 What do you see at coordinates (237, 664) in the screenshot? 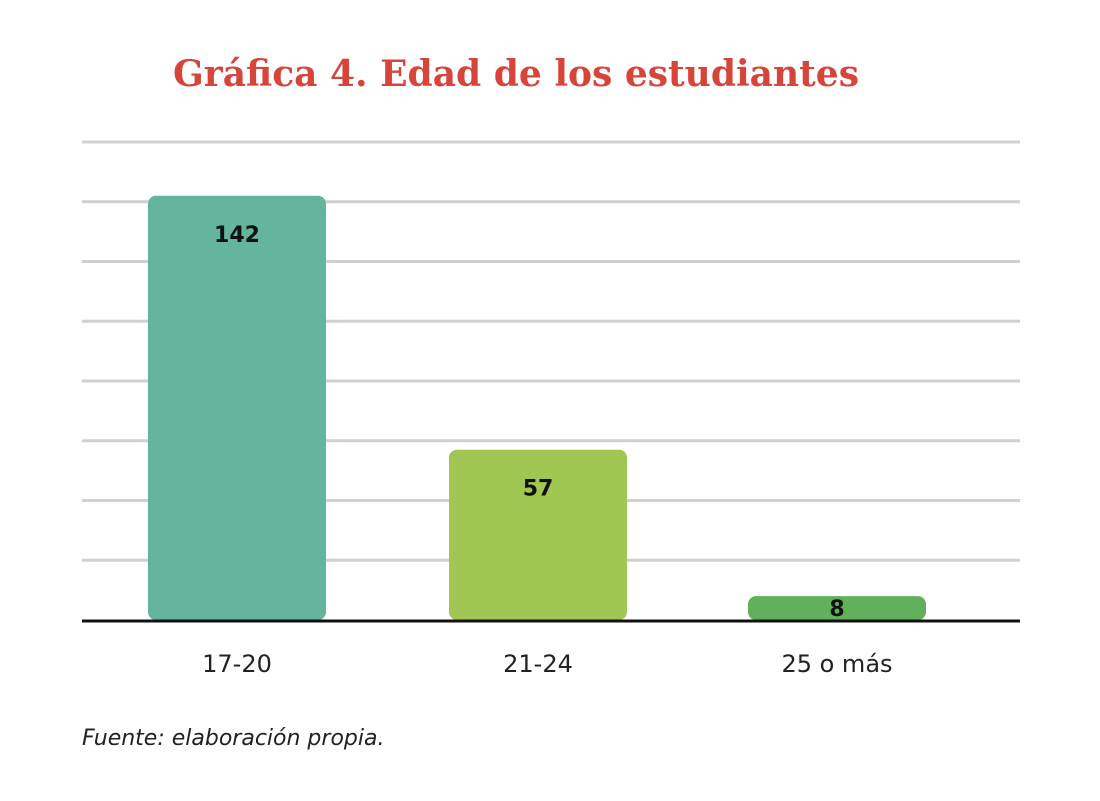
I see `x-tick-label-1: 17-20` at bounding box center [237, 664].